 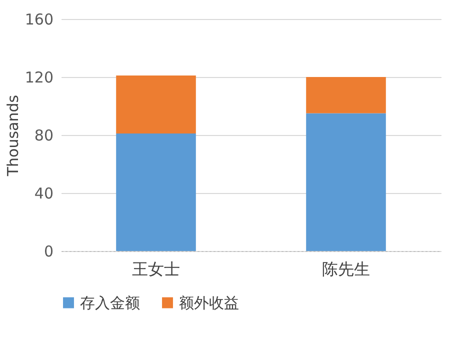 What do you see at coordinates (44, 193) in the screenshot?
I see `y-tick-label: 40` at bounding box center [44, 193].